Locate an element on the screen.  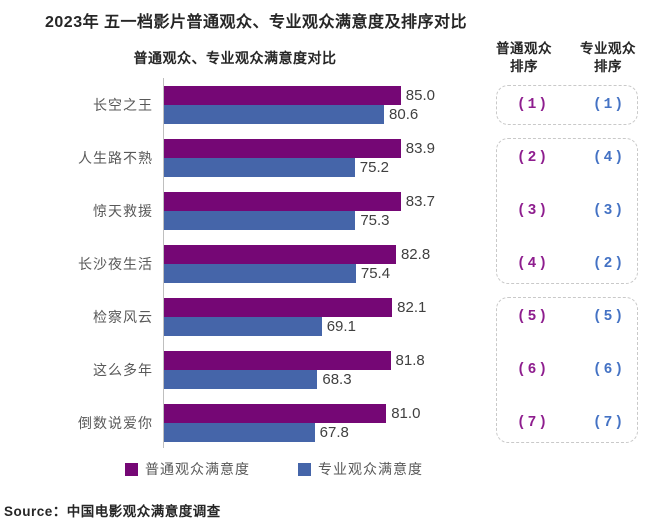
bar-line: 81.8 is located at coordinates (299, 360).